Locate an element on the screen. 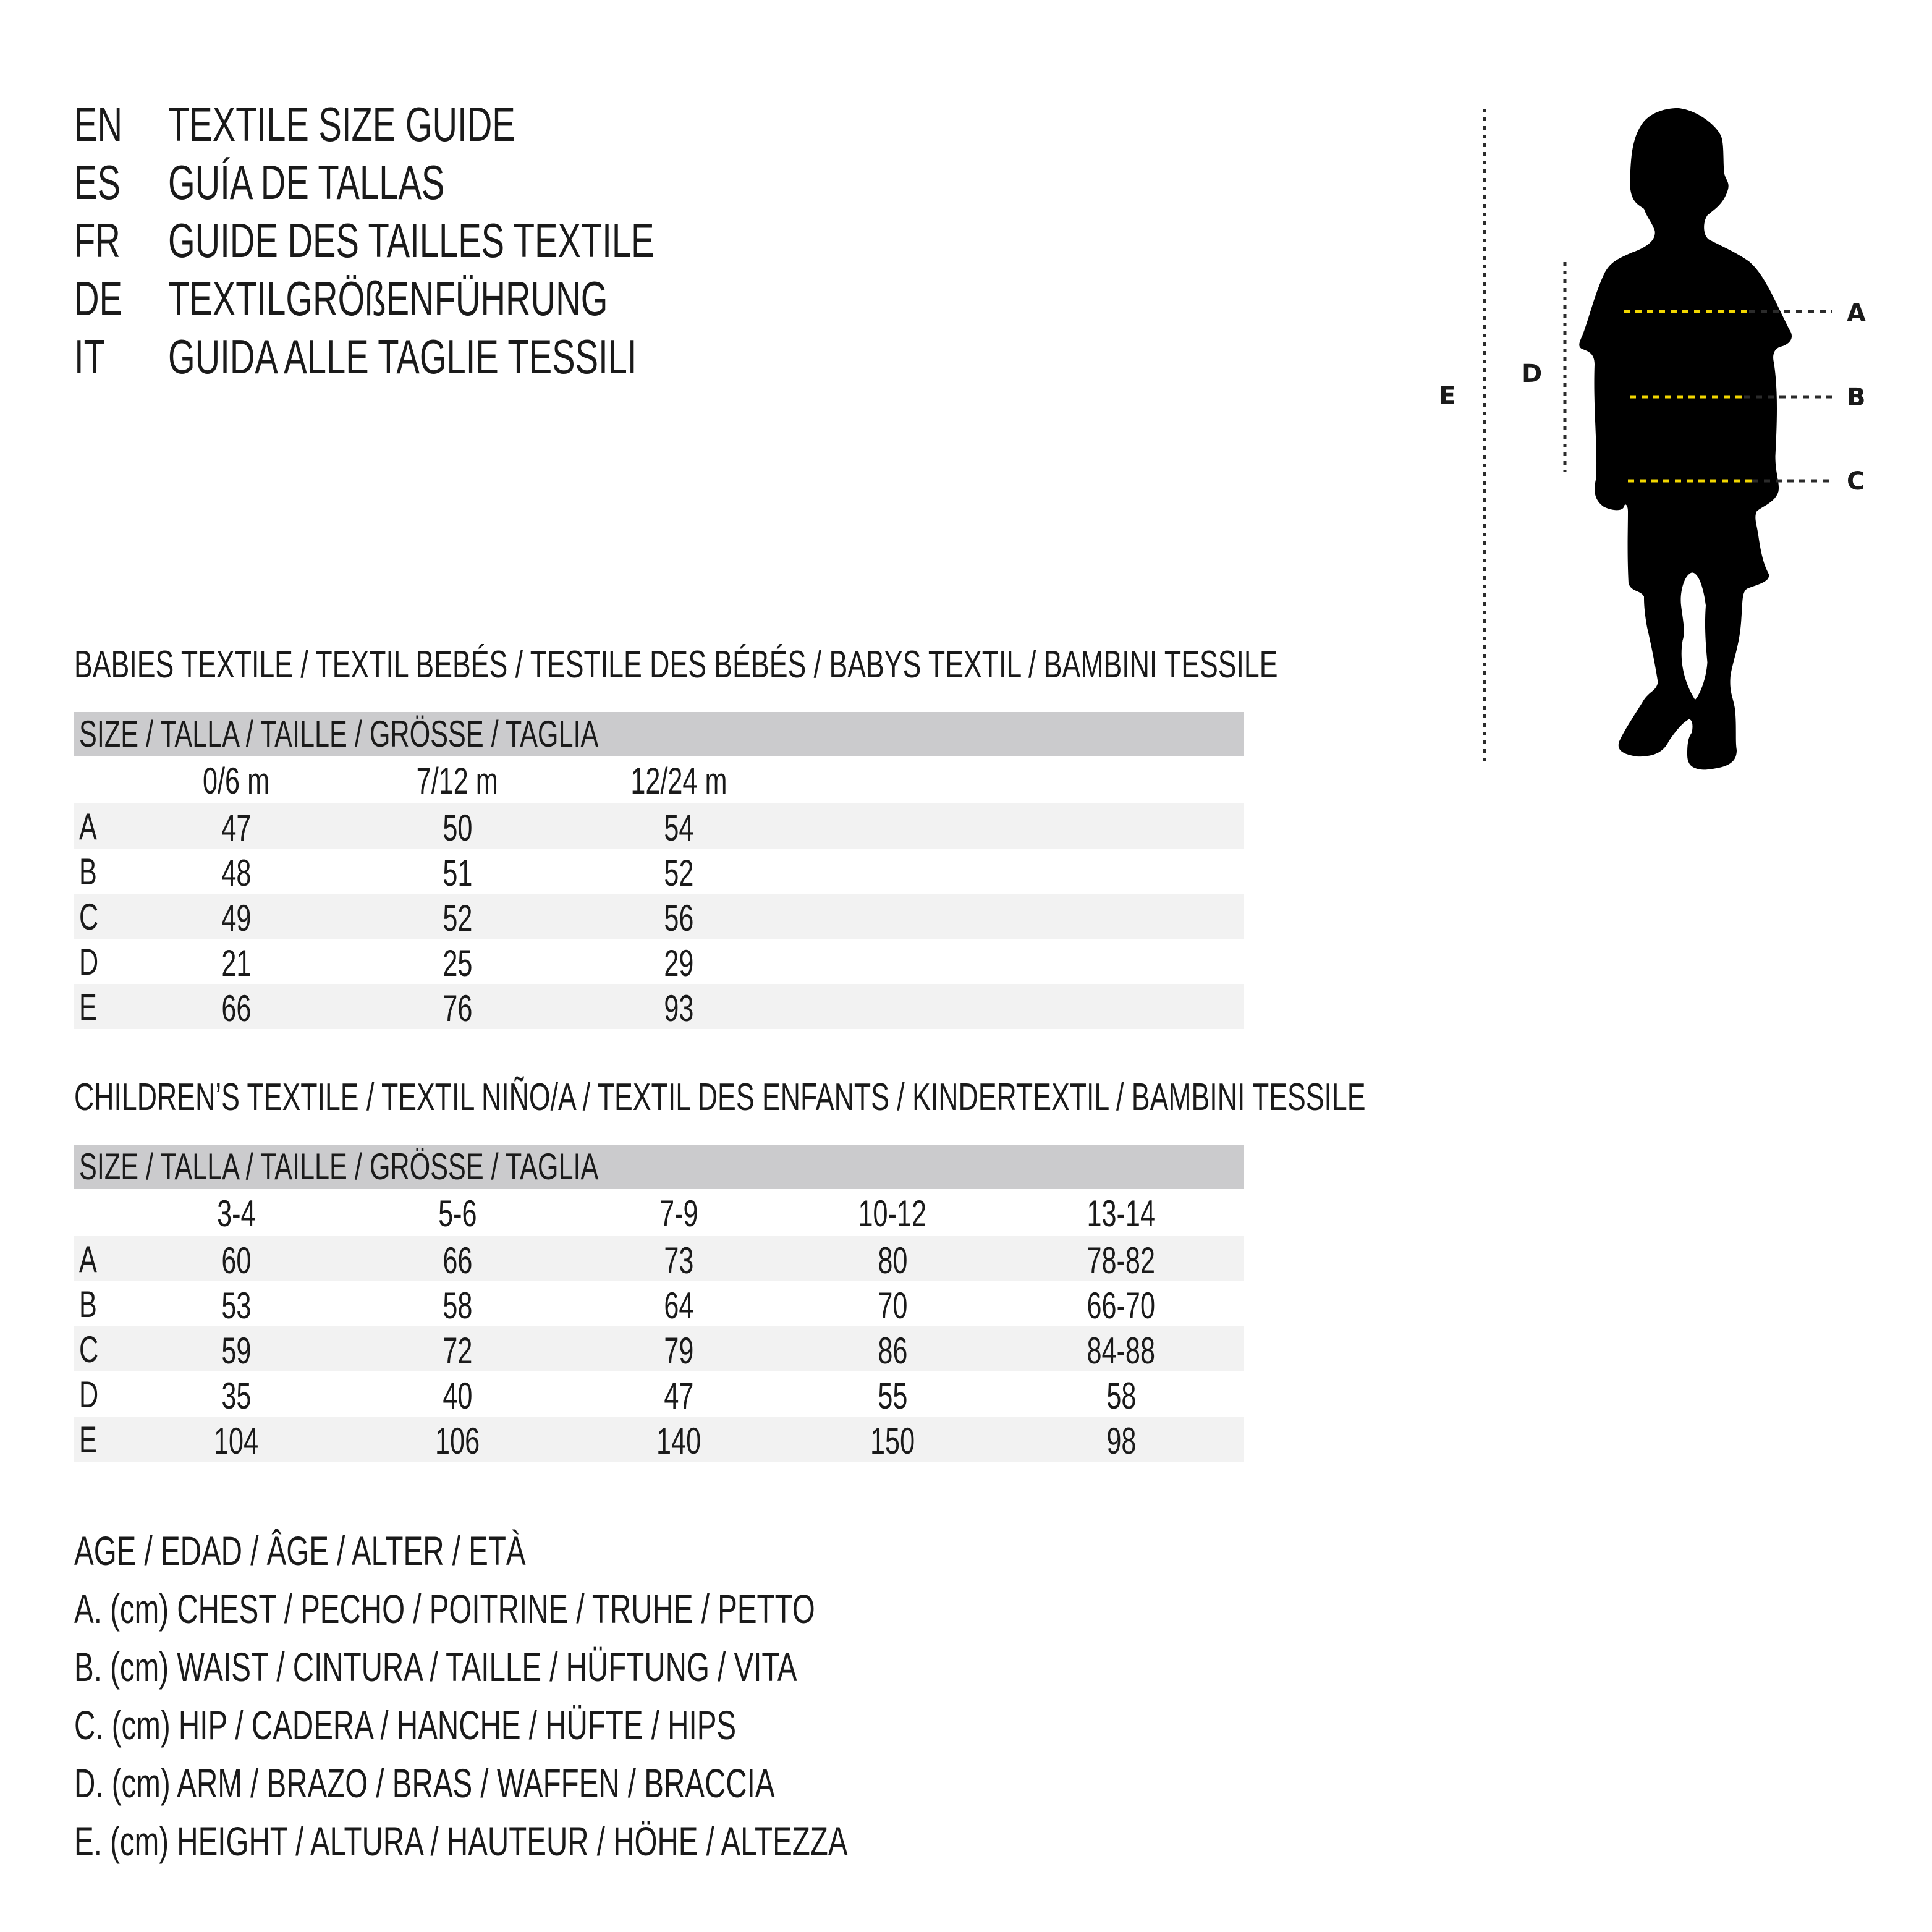  label-b: B is located at coordinates (1856, 397).